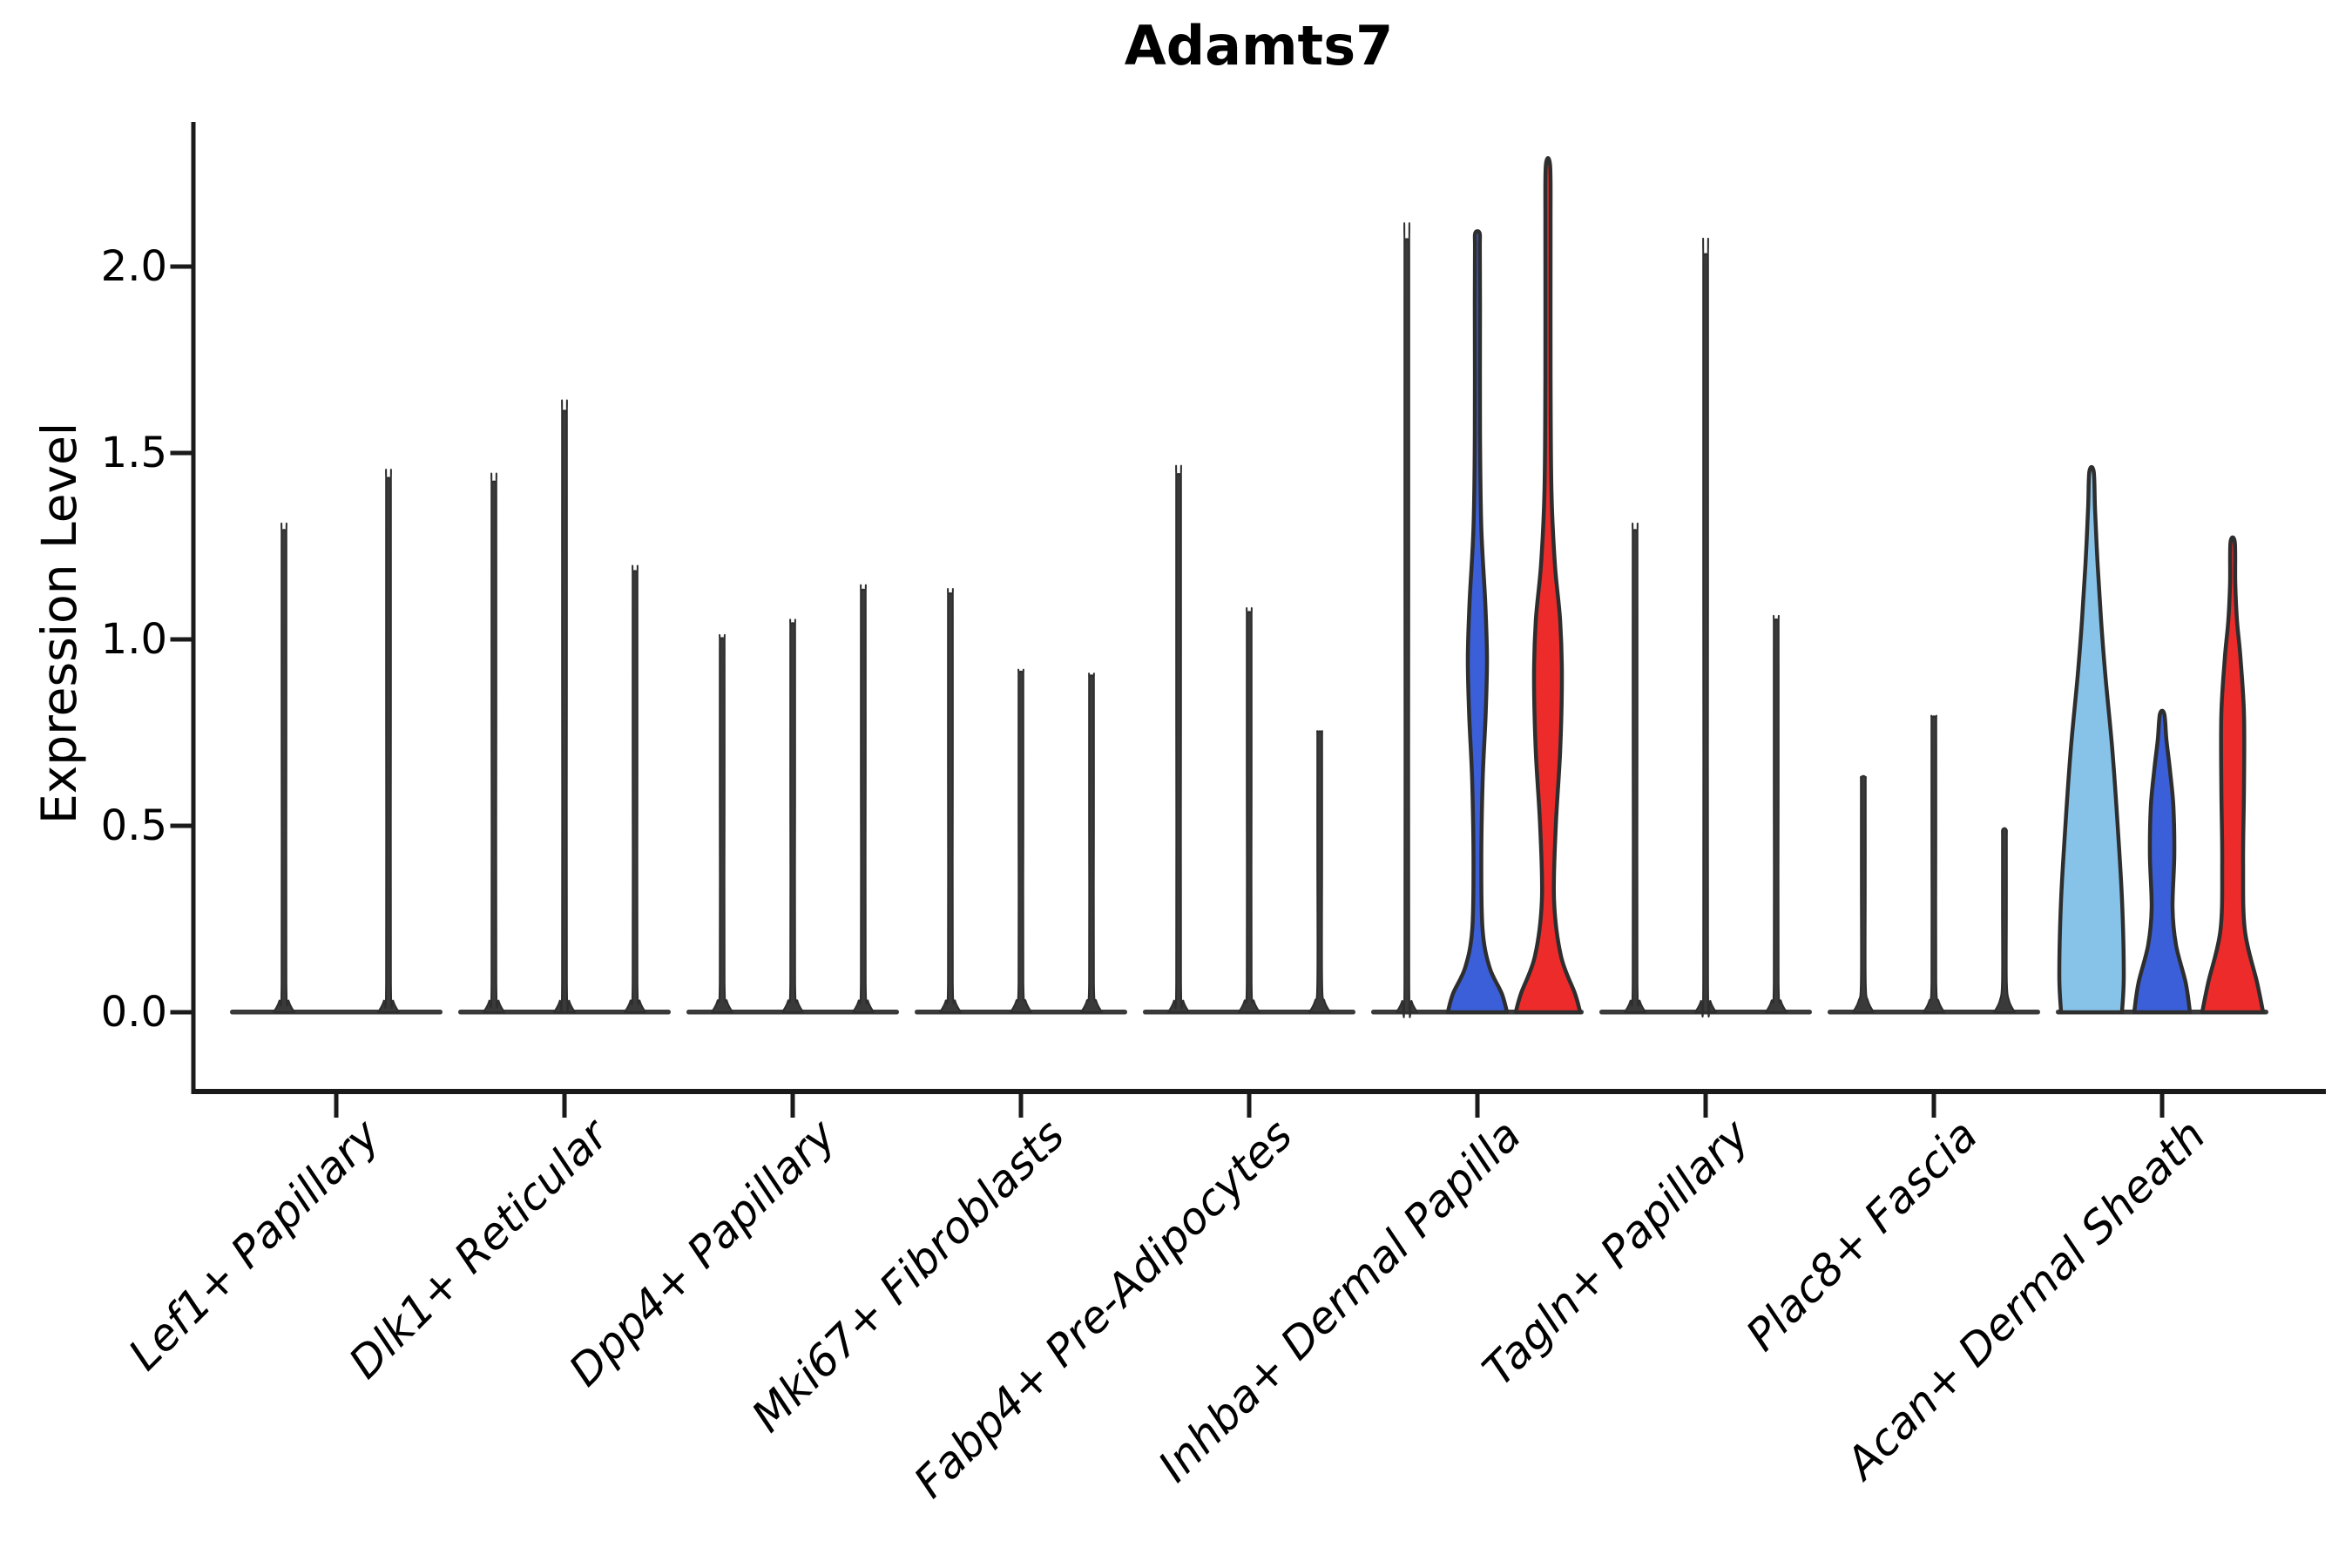 This screenshot has width=2352, height=1568. I want to click on y-tick-label: 1.5, so click(134, 453).